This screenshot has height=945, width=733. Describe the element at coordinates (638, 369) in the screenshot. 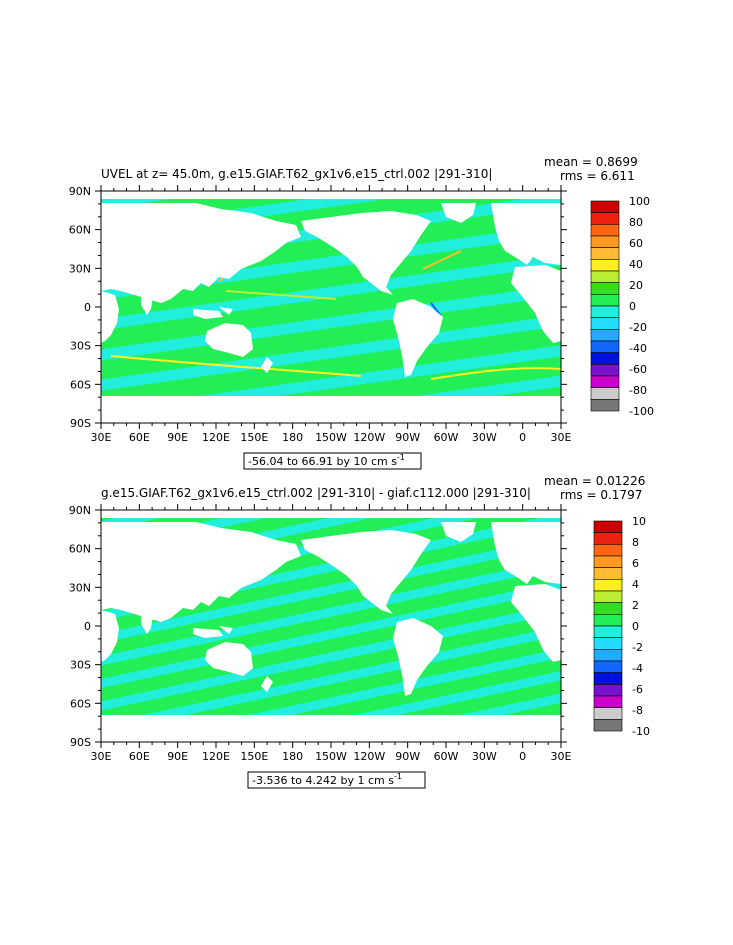

I see `colorbar-label: -60` at that location.